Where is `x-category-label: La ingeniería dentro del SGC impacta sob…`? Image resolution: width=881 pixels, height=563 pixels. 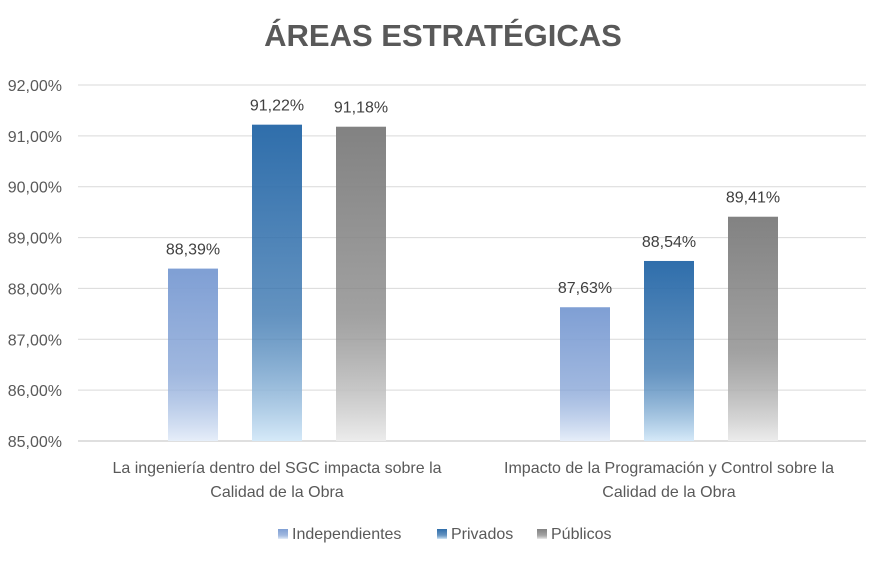 x-category-label: La ingeniería dentro del SGC impacta sob… is located at coordinates (276, 468).